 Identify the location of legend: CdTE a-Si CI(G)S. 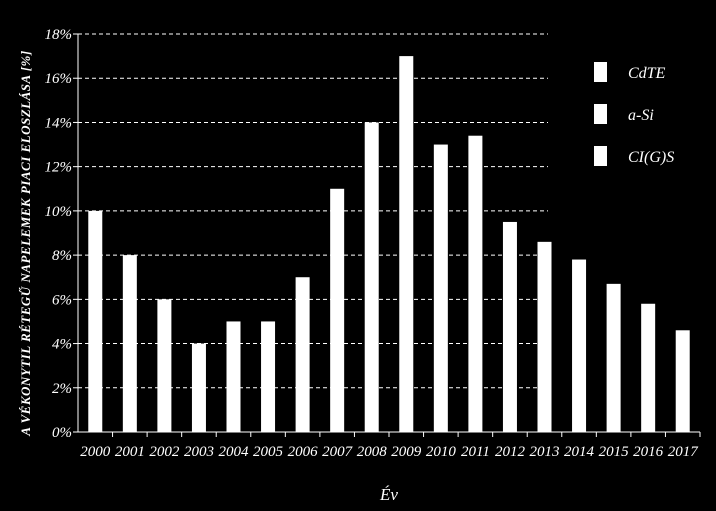
(634, 114).